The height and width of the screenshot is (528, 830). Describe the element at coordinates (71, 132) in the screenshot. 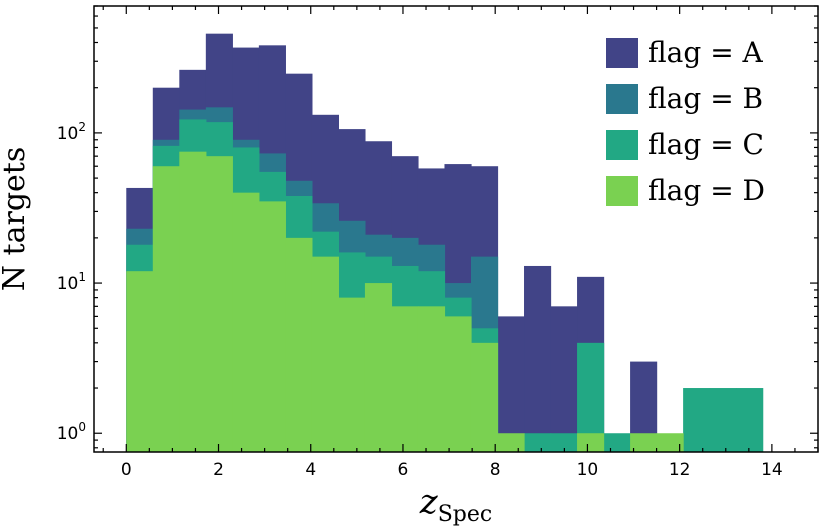

I see `y-tick-label: 10²` at that location.